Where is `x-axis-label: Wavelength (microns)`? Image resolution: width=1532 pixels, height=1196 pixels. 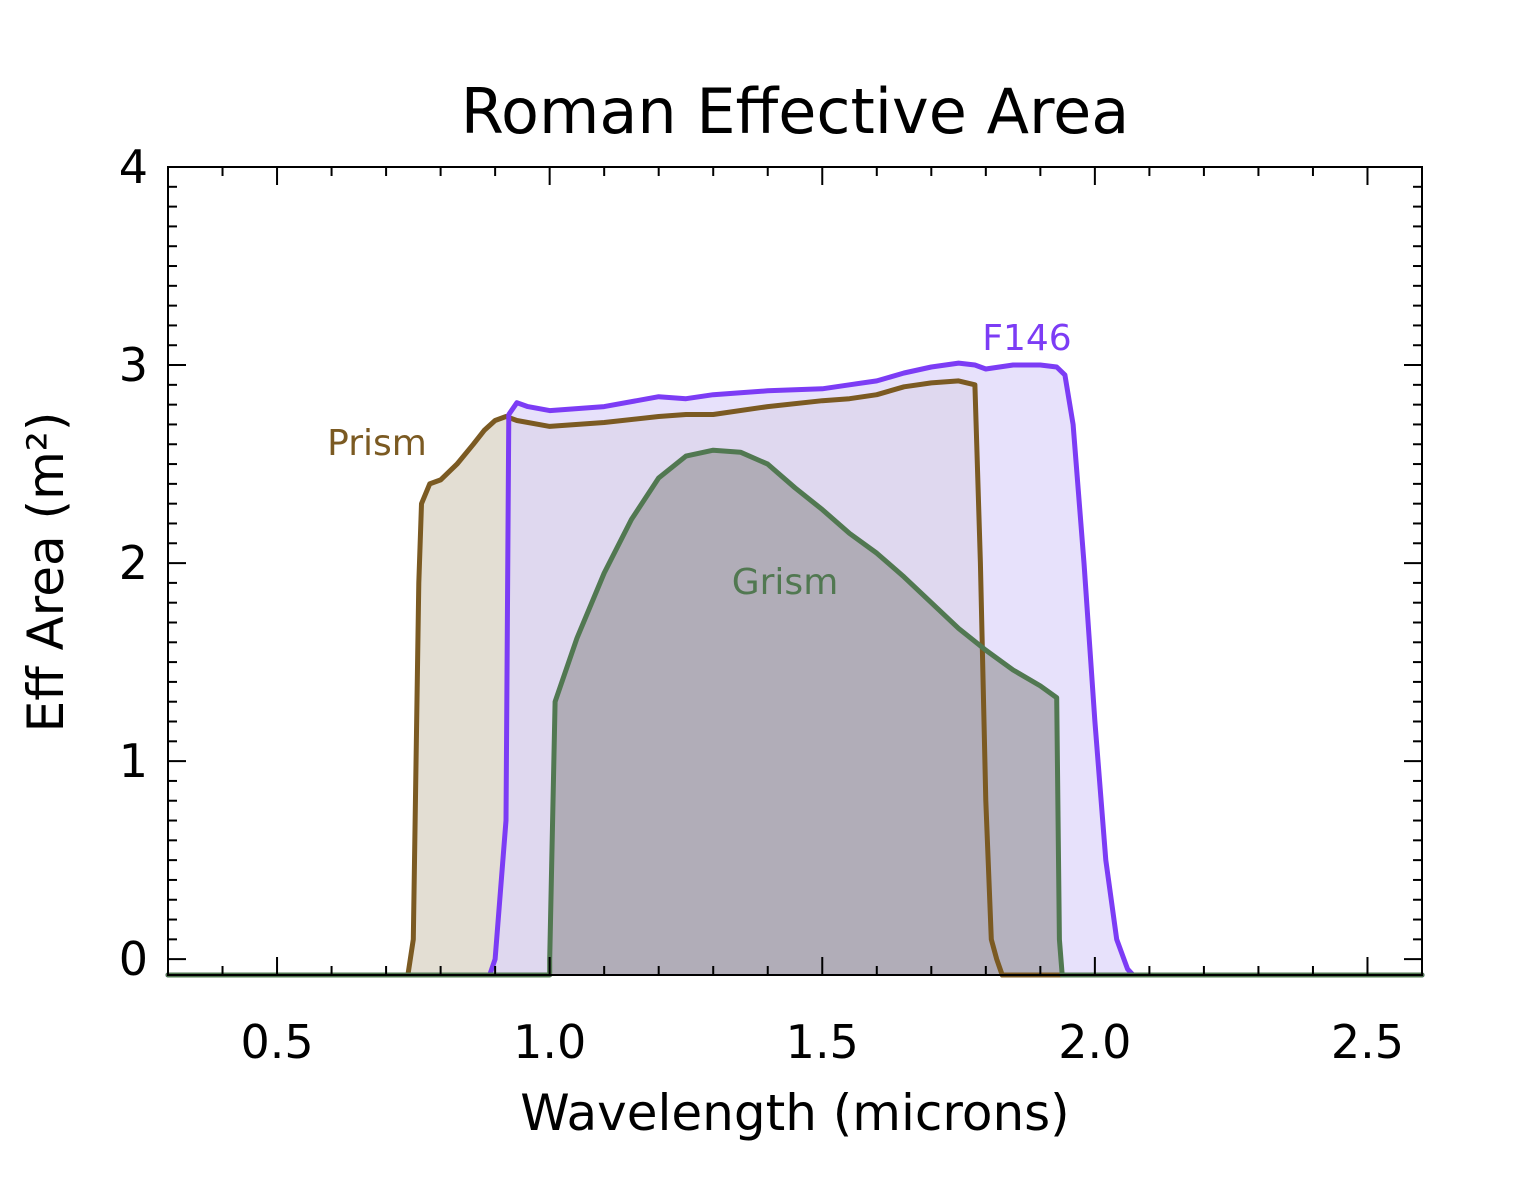 x-axis-label: Wavelength (microns) is located at coordinates (794, 1113).